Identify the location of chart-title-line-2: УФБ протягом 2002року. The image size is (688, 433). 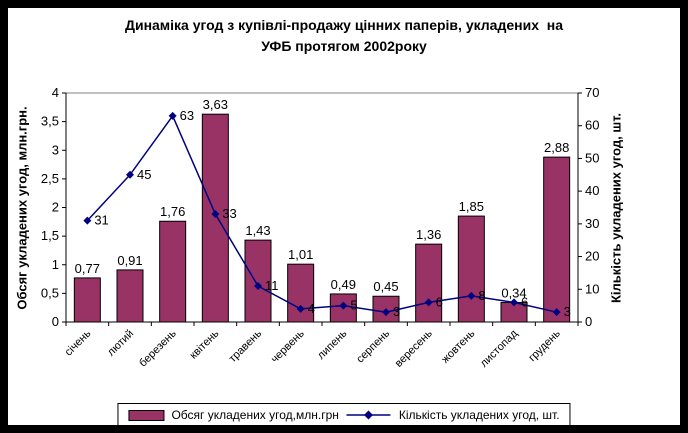
(344, 46).